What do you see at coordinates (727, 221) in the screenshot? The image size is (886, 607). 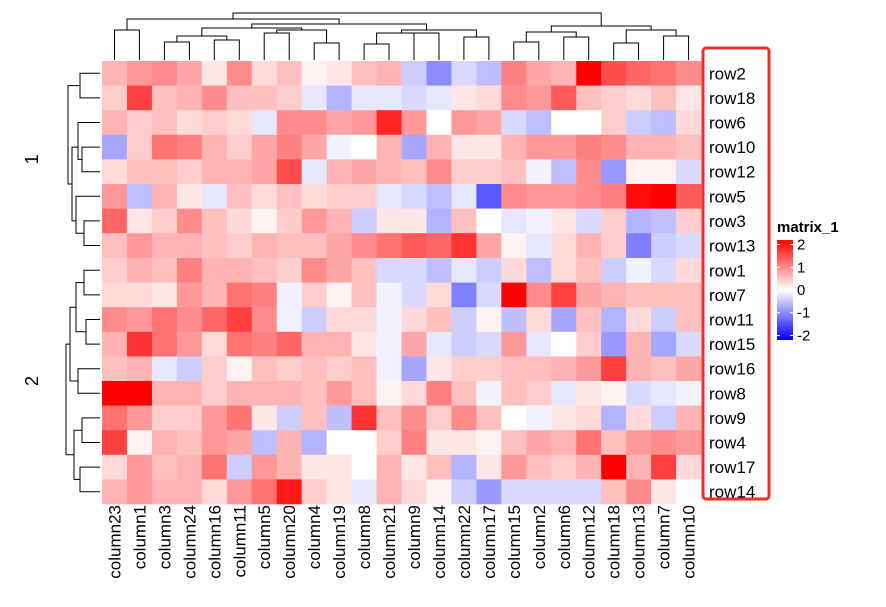 I see `row-label: row3` at bounding box center [727, 221].